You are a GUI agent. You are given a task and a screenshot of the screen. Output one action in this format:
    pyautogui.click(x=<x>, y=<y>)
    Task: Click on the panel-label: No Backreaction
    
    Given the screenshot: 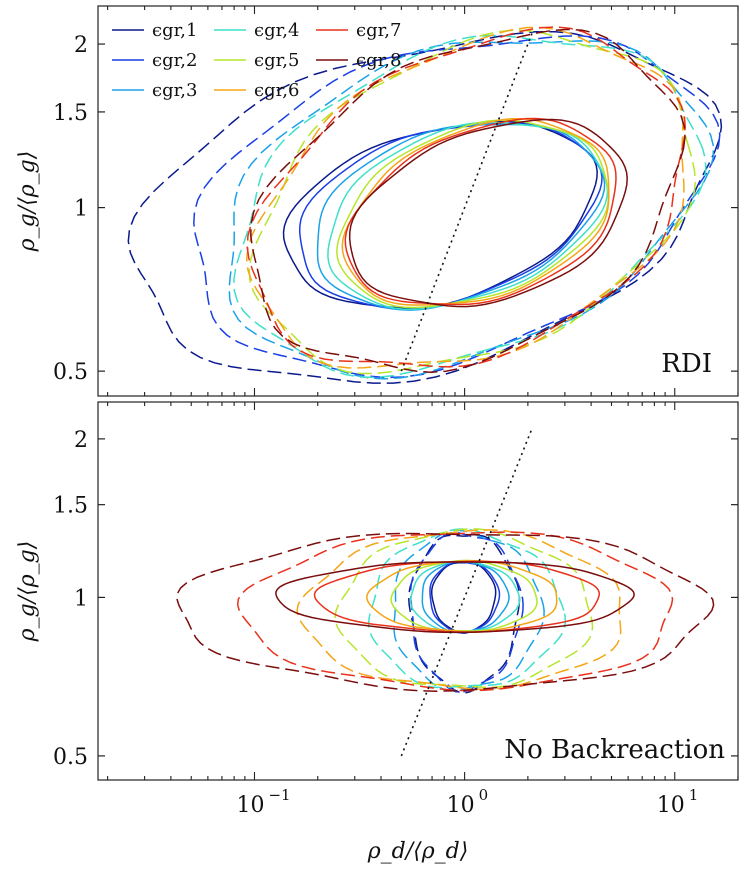 What is the action you would take?
    pyautogui.click(x=614, y=750)
    